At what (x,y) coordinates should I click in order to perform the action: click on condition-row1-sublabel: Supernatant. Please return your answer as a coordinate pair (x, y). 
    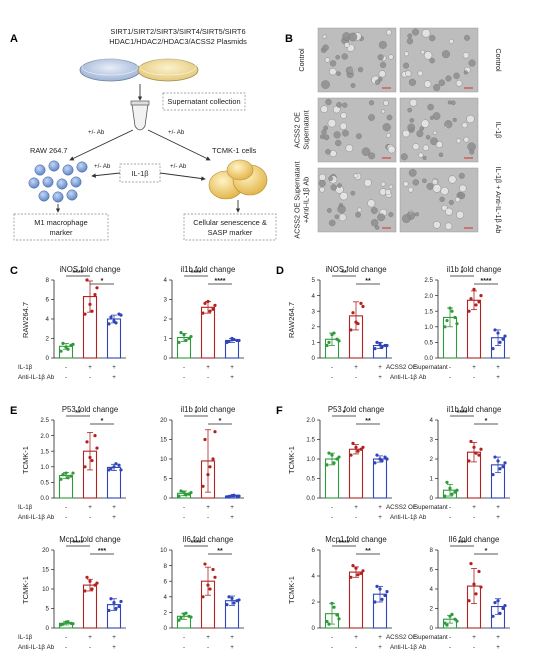
    Looking at the image, I should click on (431, 367).